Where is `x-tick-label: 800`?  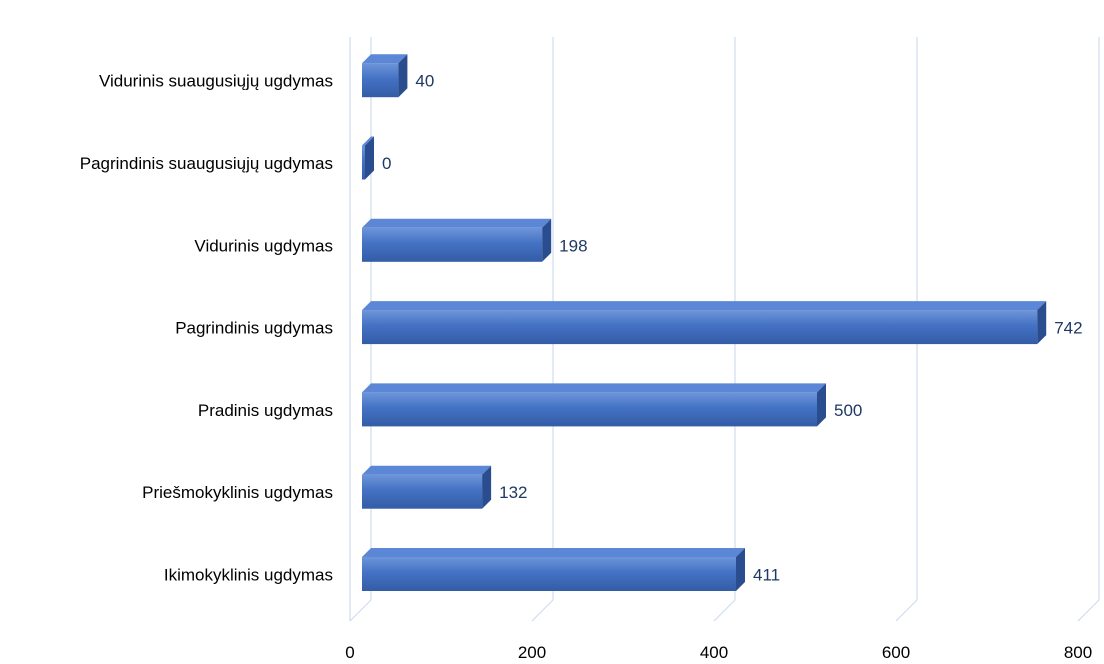 x-tick-label: 800 is located at coordinates (1078, 652).